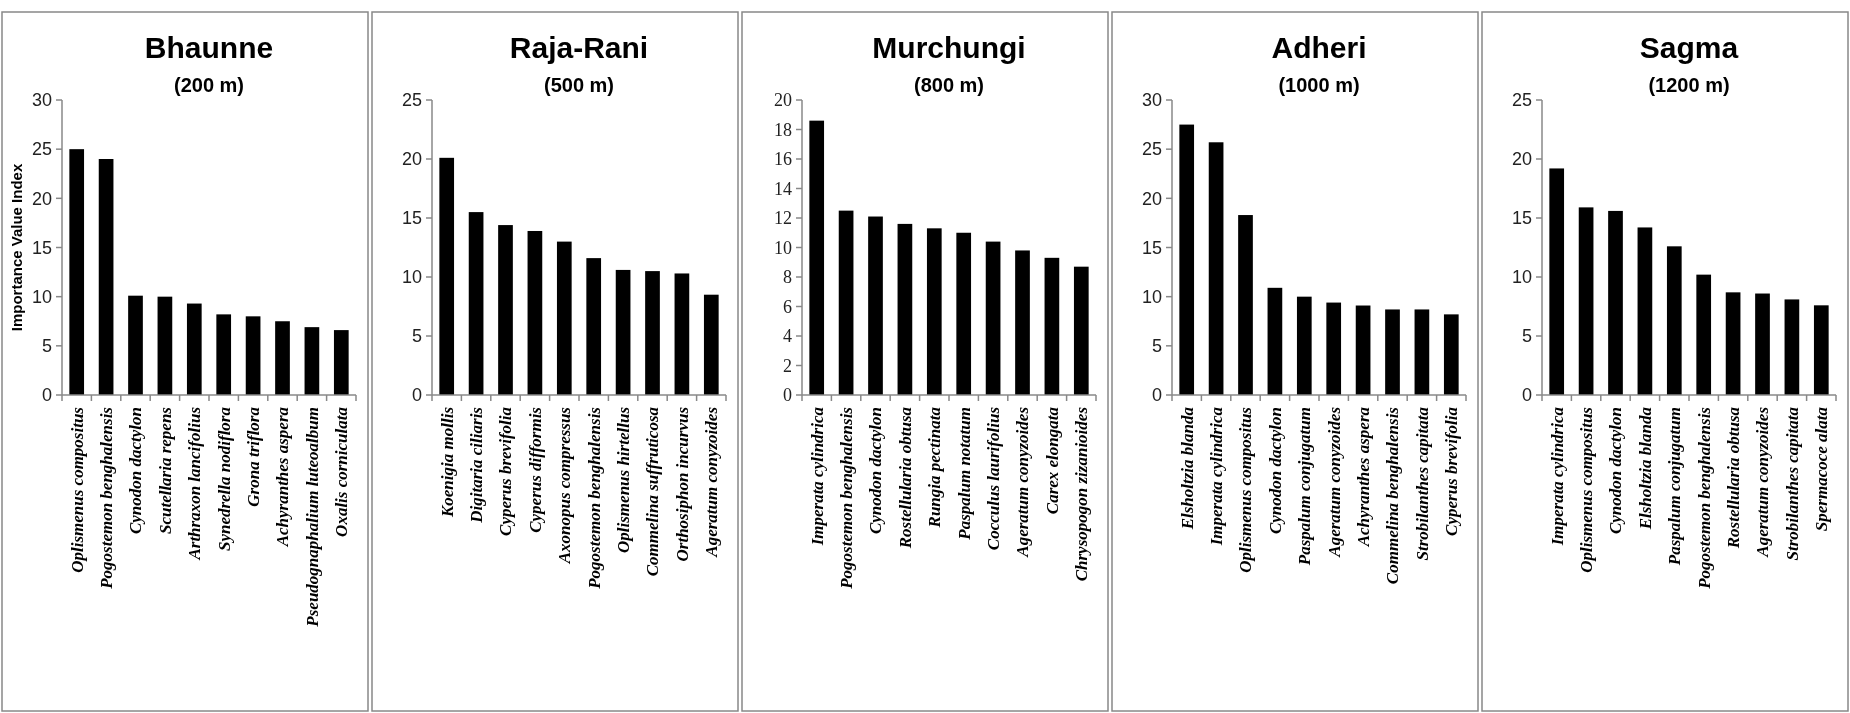  Describe the element at coordinates (787, 306) in the screenshot. I see `y-tick-label: 6` at that location.